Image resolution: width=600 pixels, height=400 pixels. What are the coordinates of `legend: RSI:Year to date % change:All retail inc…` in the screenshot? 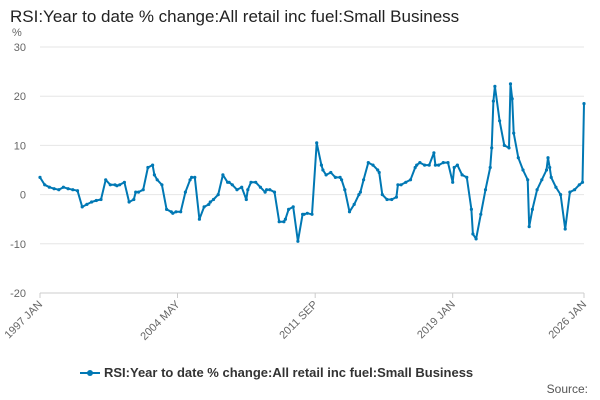 It's located at (276, 372).